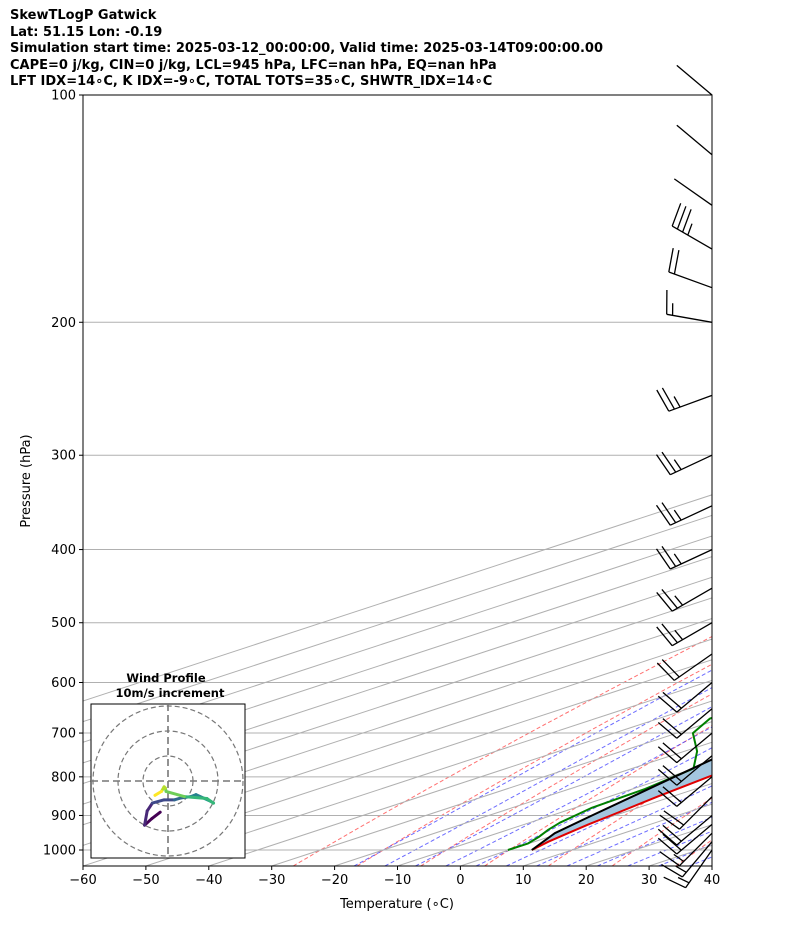 Image resolution: width=794 pixels, height=937 pixels. I want to click on x-tick-label: −20, so click(334, 880).